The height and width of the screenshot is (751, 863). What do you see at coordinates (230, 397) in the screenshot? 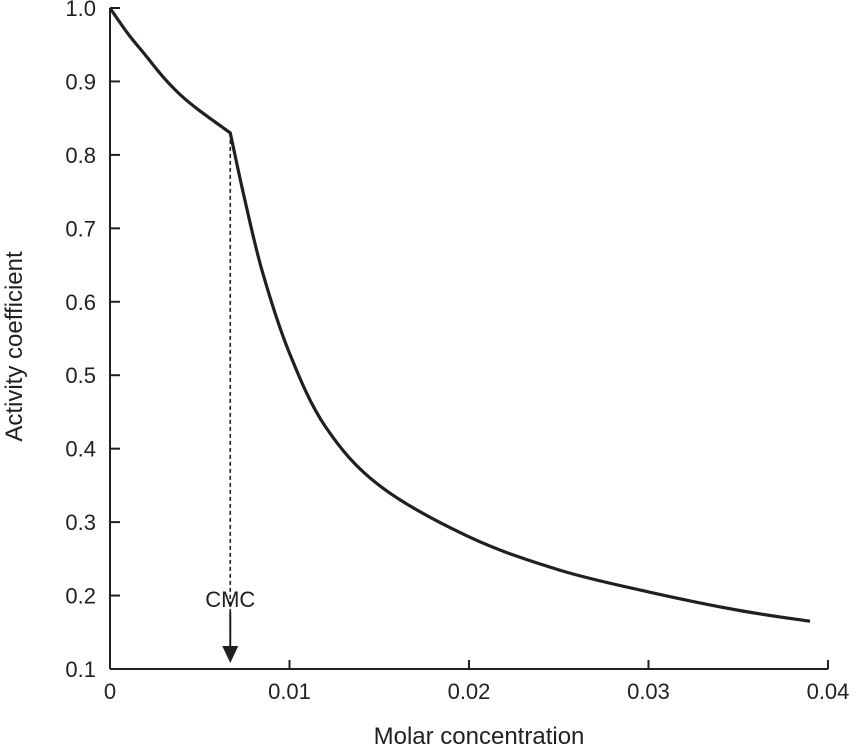
I see `annotations: CMC` at bounding box center [230, 397].